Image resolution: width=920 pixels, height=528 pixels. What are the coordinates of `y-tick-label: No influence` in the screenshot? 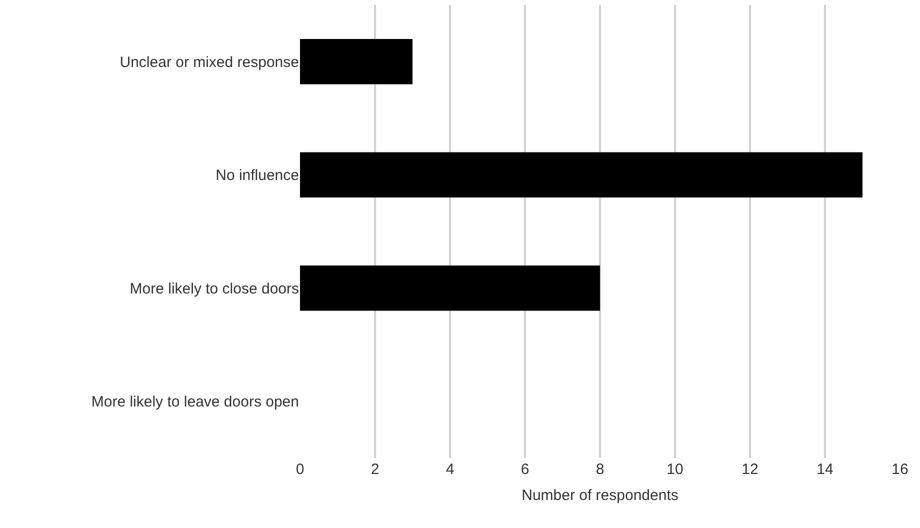 It's located at (257, 175).